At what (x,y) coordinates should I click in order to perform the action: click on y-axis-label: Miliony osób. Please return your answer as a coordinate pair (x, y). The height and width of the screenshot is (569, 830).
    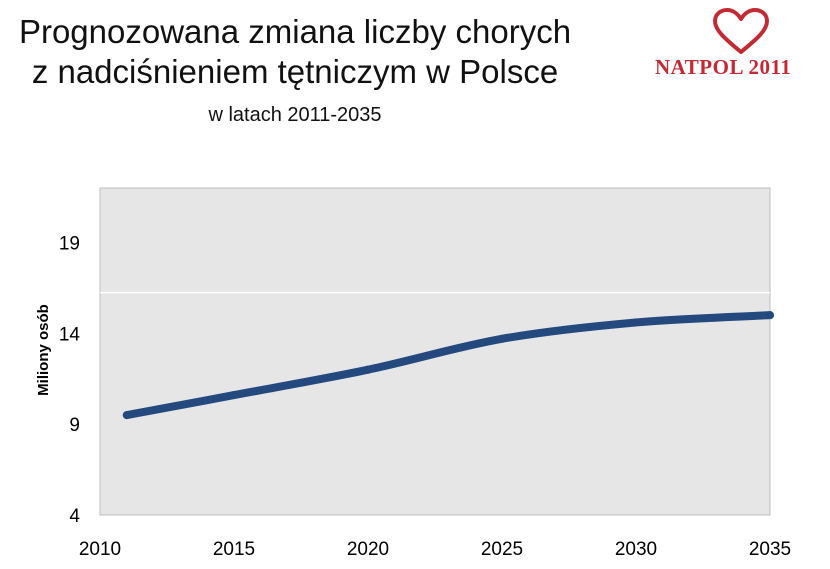
    Looking at the image, I should click on (43, 350).